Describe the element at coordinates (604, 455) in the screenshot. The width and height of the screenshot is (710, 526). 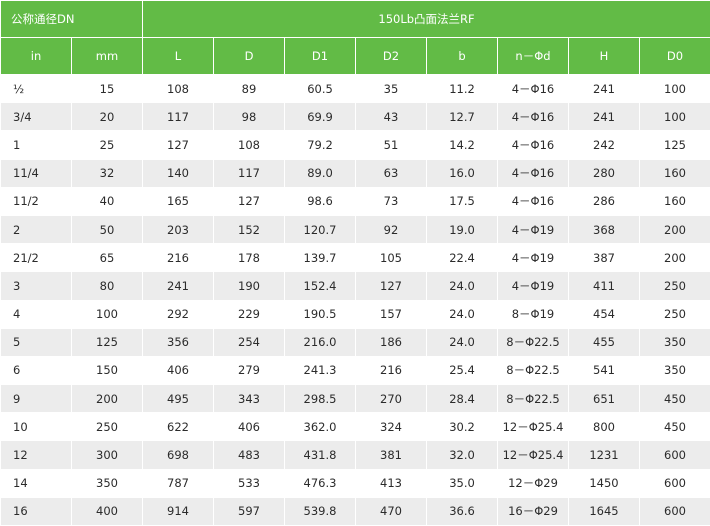
I see `table-cell: 1231` at that location.